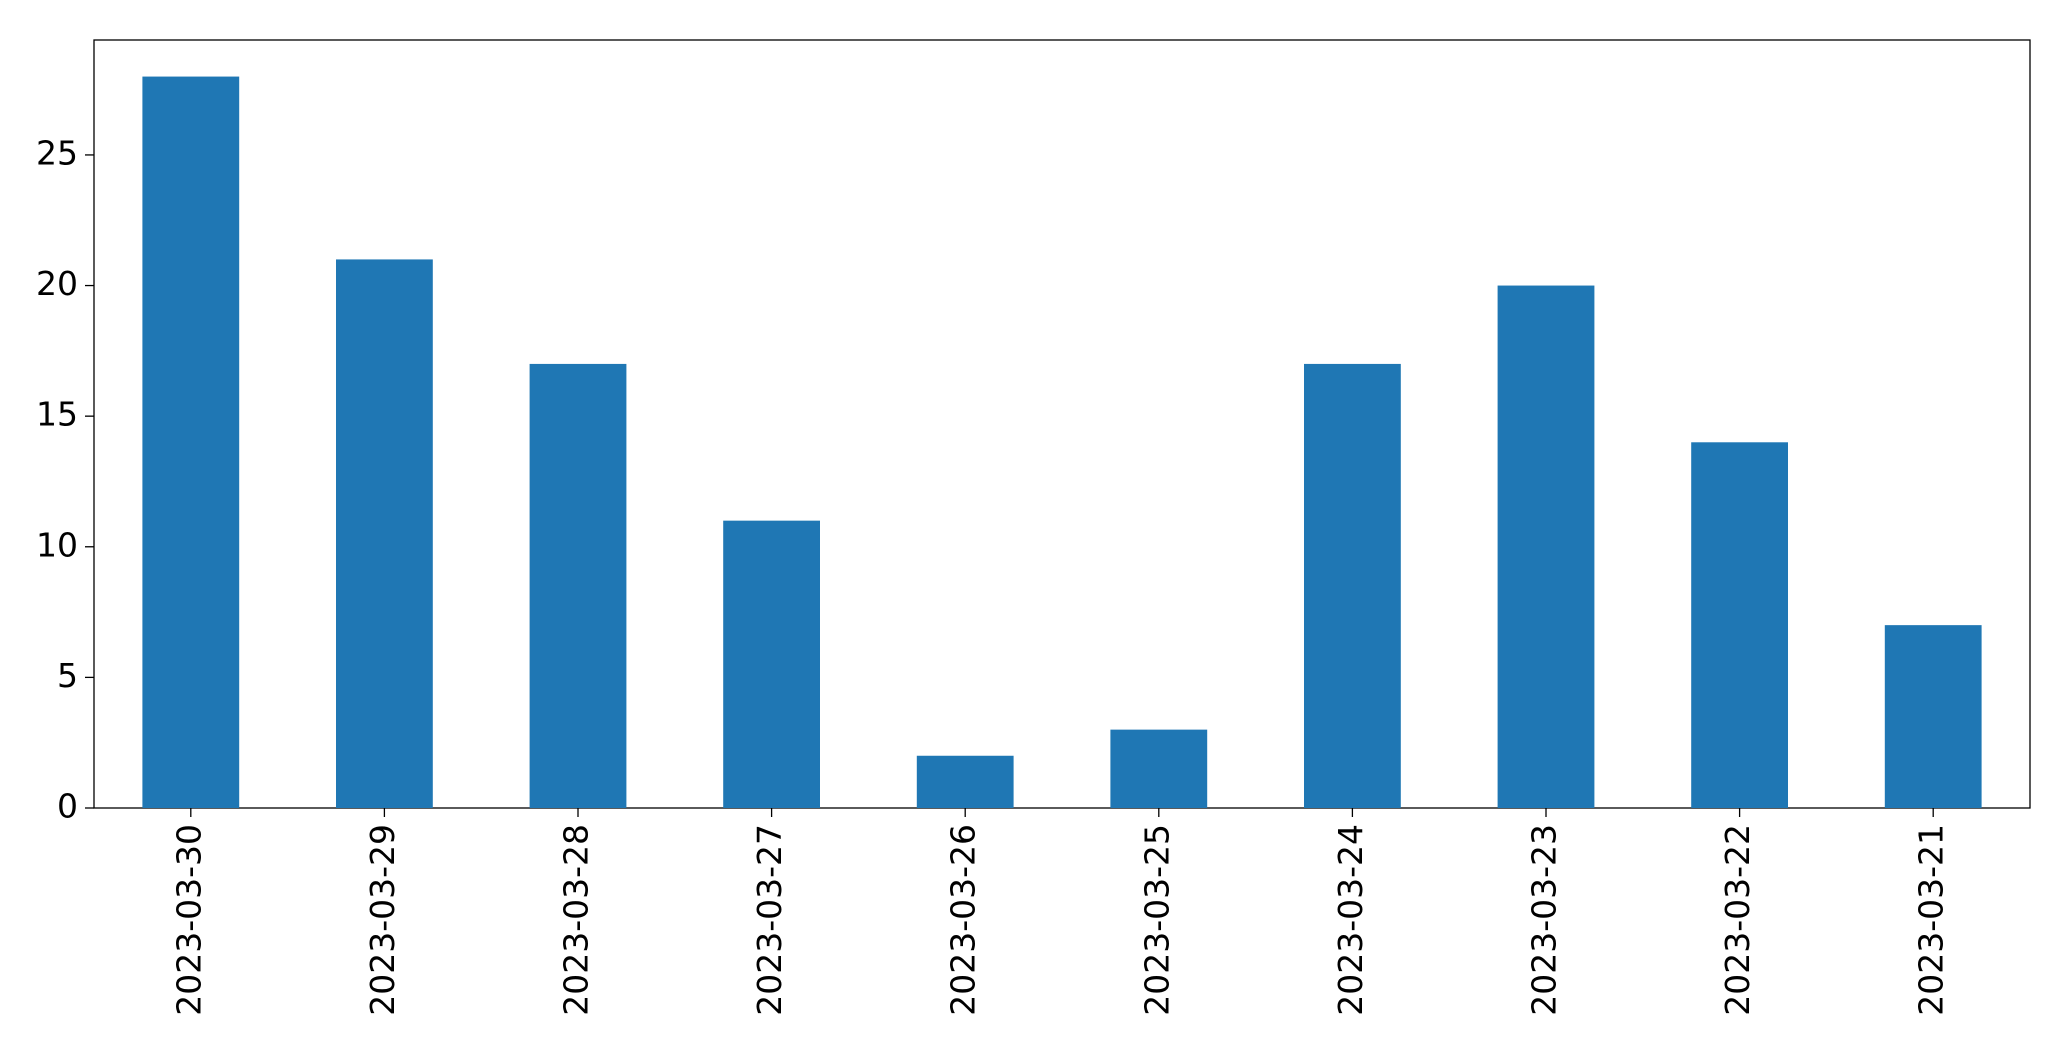 This screenshot has width=2071, height=1061. Describe the element at coordinates (1931, 920) in the screenshot. I see `x-tick-label: 2023-03-21` at that location.